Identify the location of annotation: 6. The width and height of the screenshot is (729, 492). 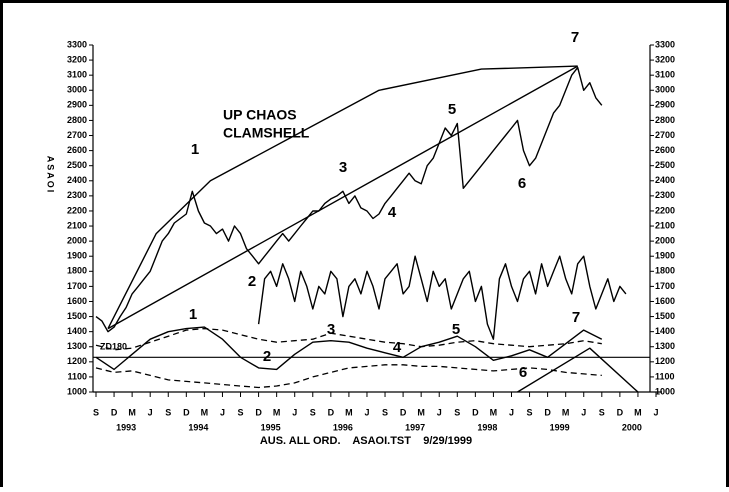
(522, 183).